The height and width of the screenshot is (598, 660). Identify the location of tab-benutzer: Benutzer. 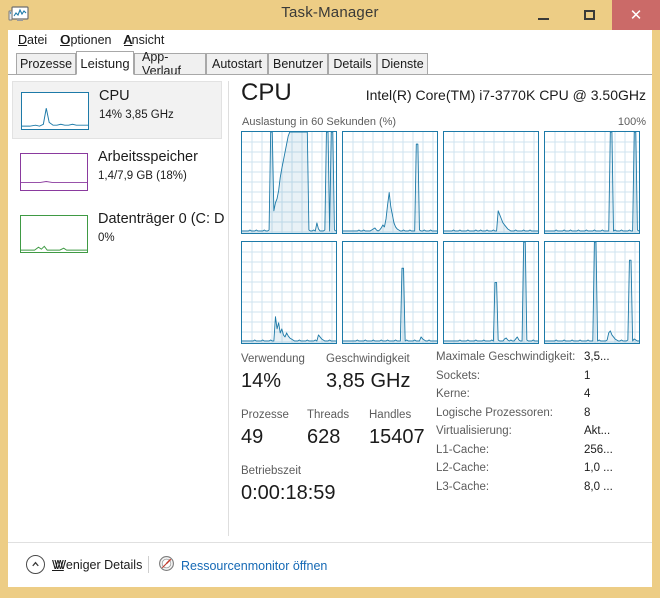
(298, 63).